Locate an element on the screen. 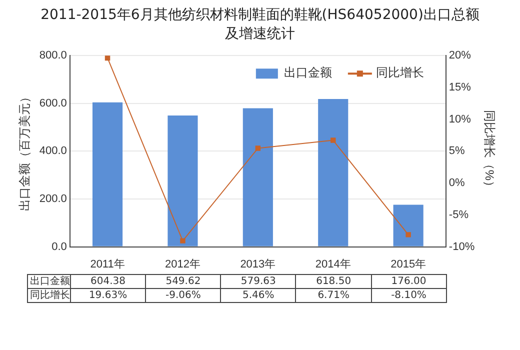 Image resolution: width=520 pixels, height=350 pixels. y-tick-label: 800.0 is located at coordinates (53, 56).